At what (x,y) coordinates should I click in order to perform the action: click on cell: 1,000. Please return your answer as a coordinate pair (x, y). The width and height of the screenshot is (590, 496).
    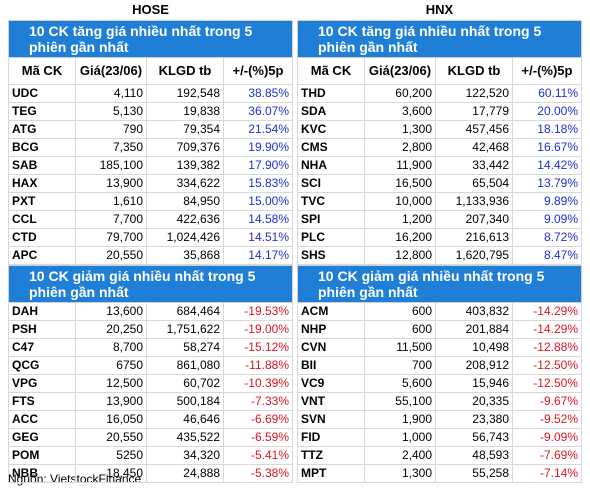
    Looking at the image, I should click on (399, 437).